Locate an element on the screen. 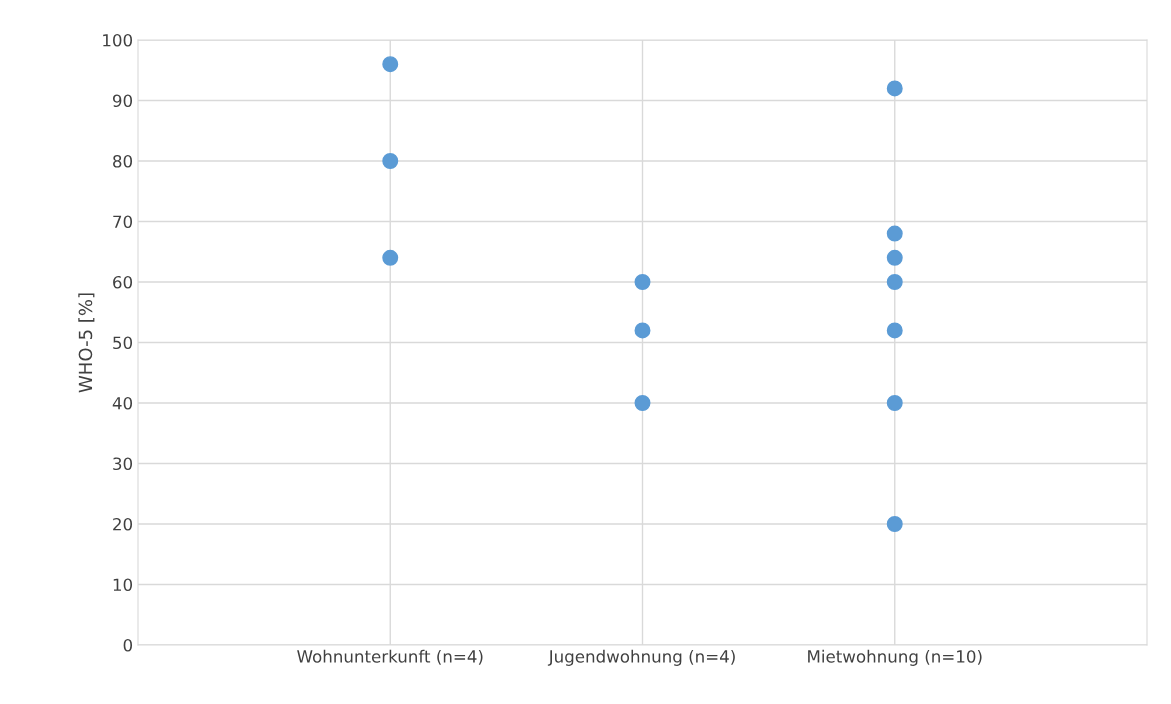 The height and width of the screenshot is (704, 1171). y-tick-label: 80 is located at coordinates (123, 161).